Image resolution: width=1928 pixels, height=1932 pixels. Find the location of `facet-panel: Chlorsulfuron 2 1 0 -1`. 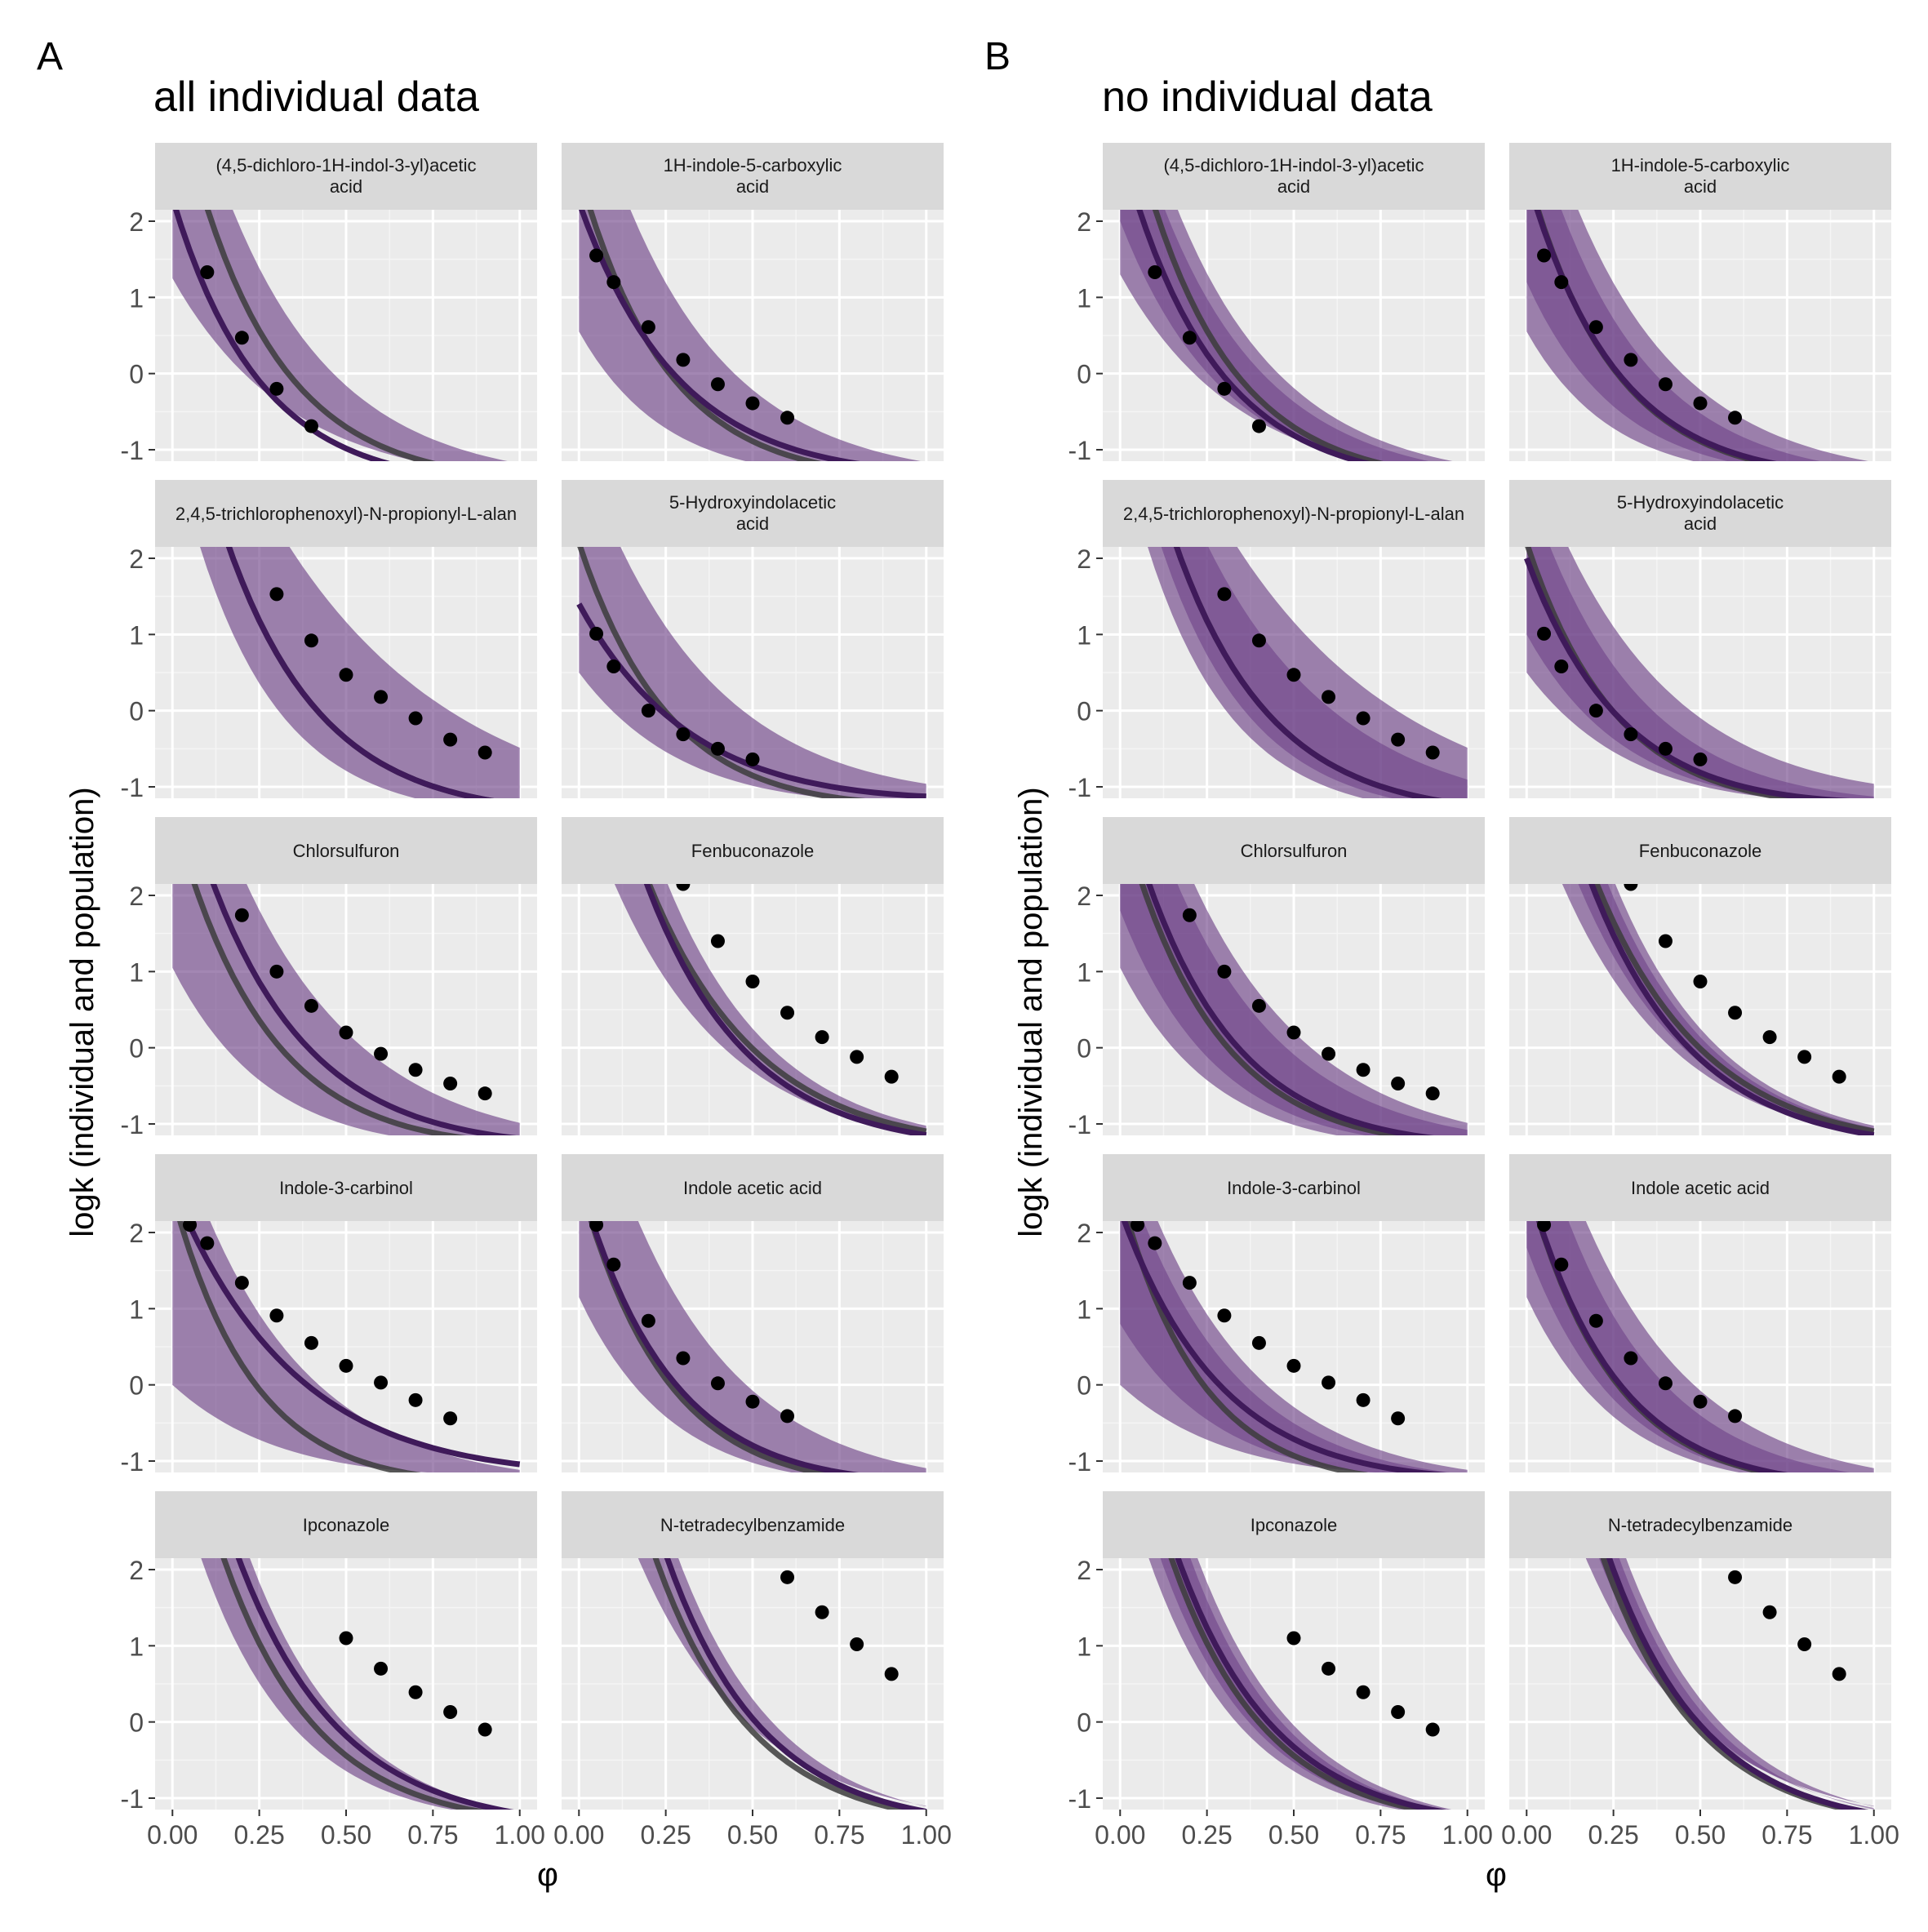

facet-panel: Chlorsulfuron 2 1 0 -1 is located at coordinates (329, 978).